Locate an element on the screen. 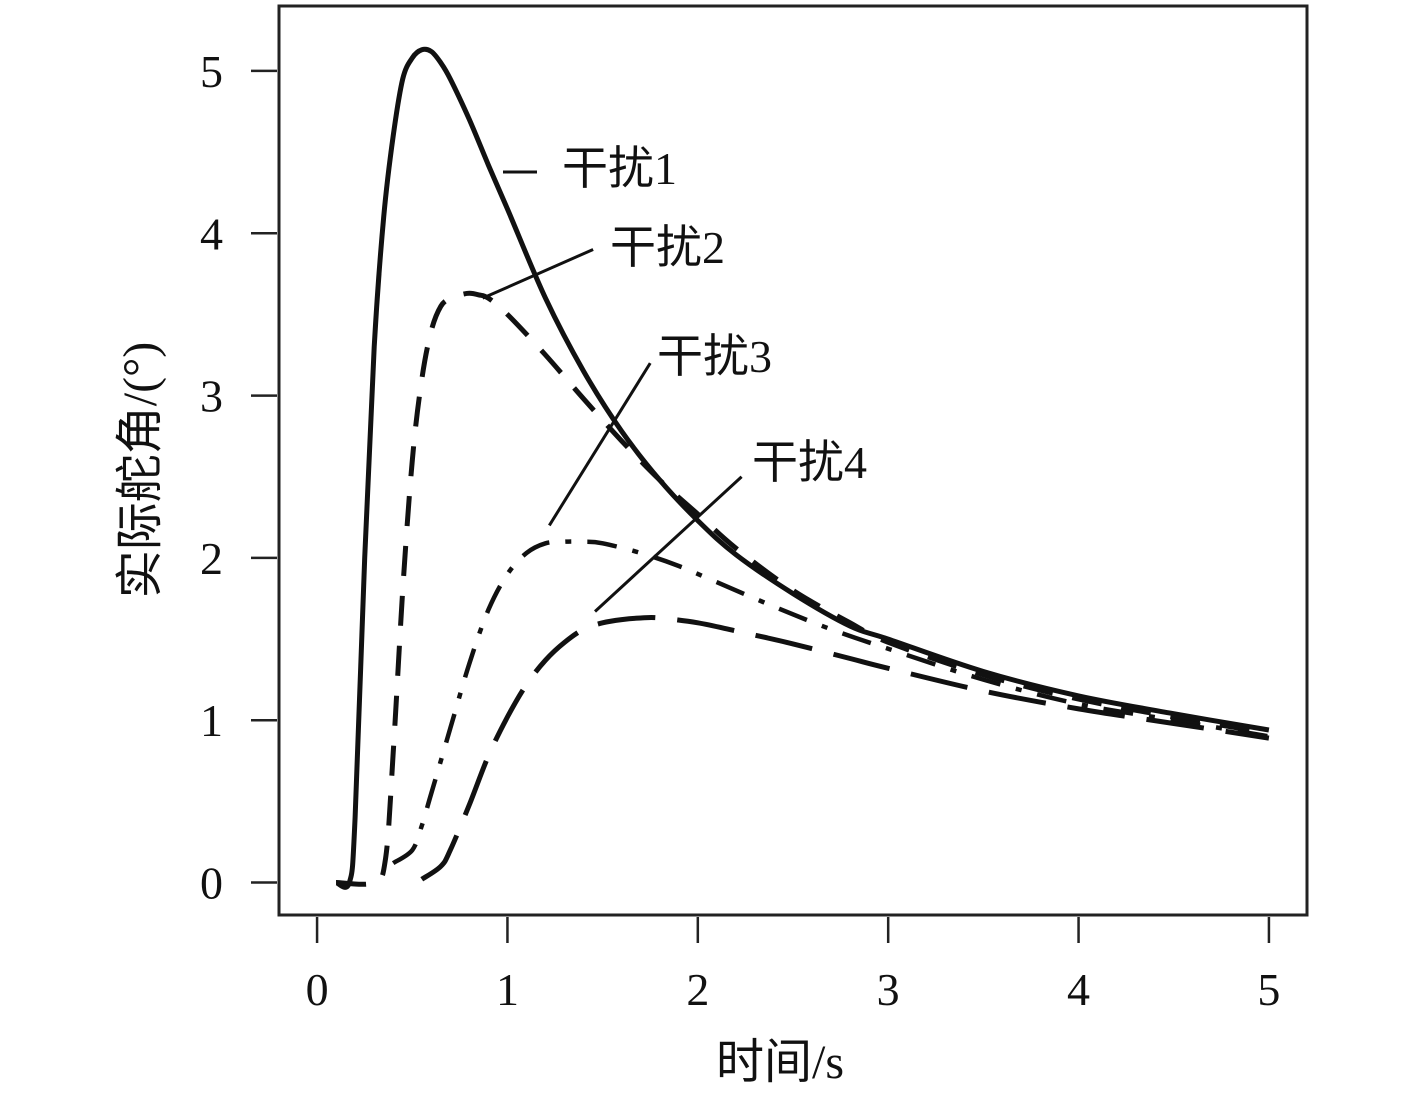  annotation-label: 干扰3 is located at coordinates (714, 356).